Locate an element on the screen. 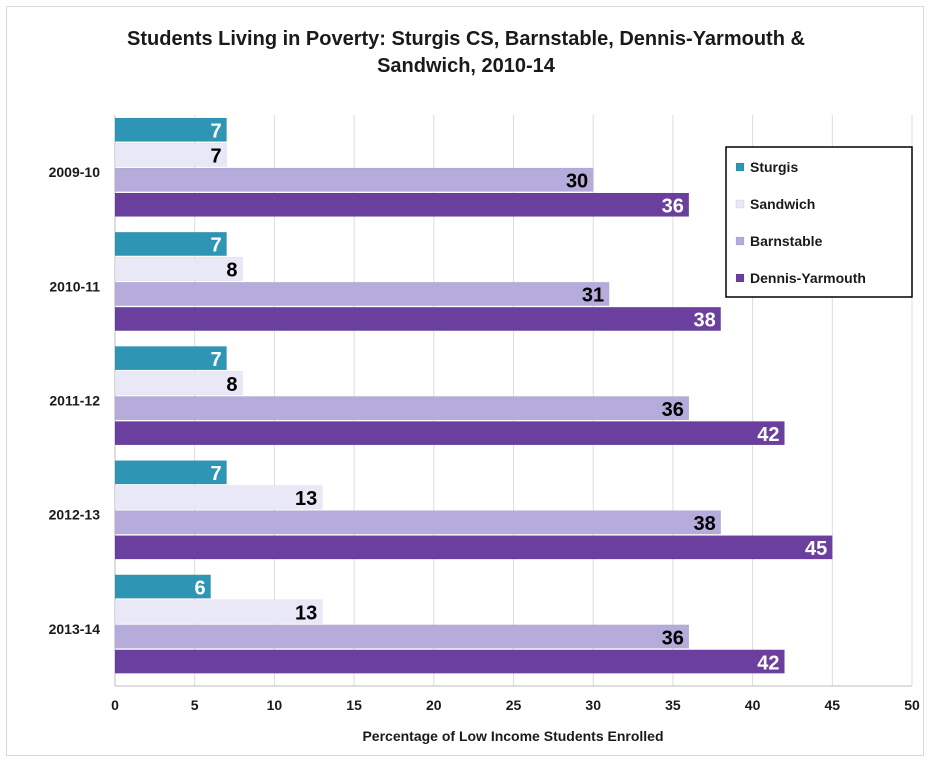  bar-value-label-2011-12-sandwich: 8 is located at coordinates (231, 385).